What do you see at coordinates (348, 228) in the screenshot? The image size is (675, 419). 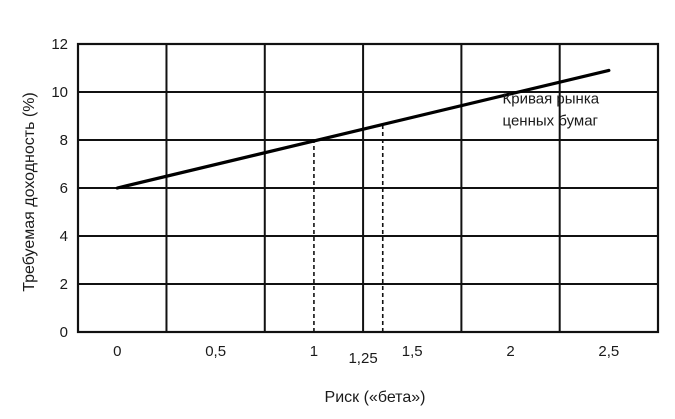 I see `reference-lines` at bounding box center [348, 228].